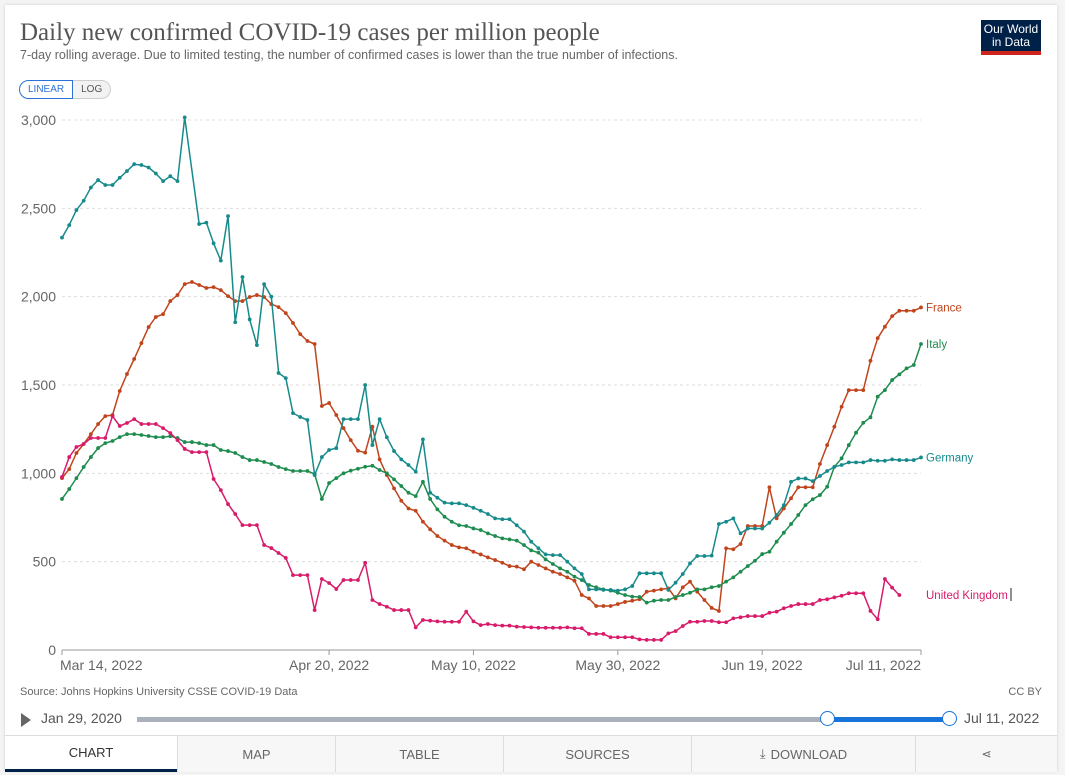 Image resolution: width=1065 pixels, height=775 pixels. What do you see at coordinates (38, 297) in the screenshot?
I see `y-tick-label: 2,000` at bounding box center [38, 297].